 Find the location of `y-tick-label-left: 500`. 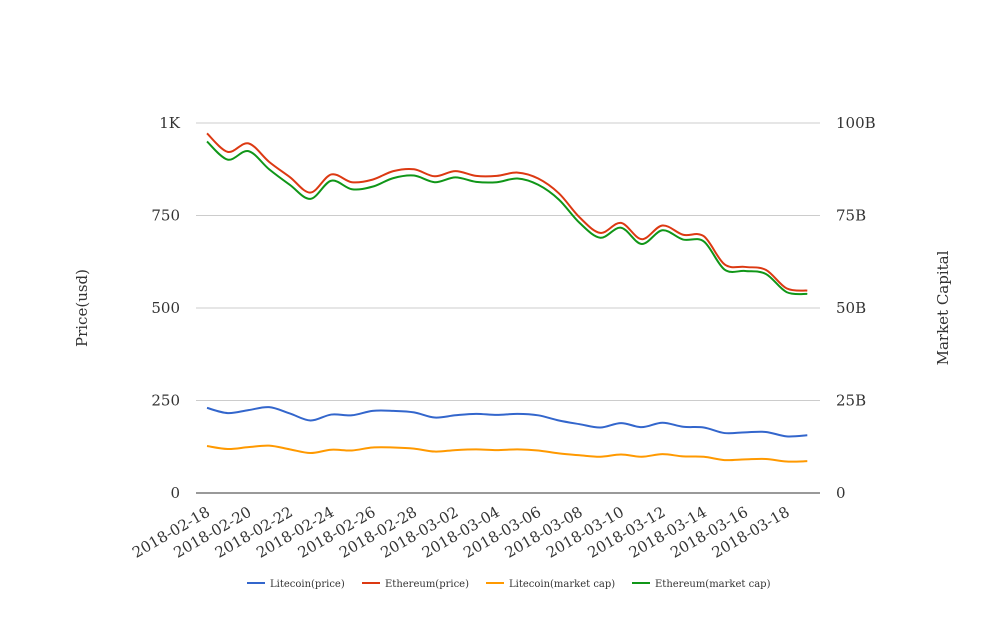

y-tick-label-left: 500 is located at coordinates (165, 308).